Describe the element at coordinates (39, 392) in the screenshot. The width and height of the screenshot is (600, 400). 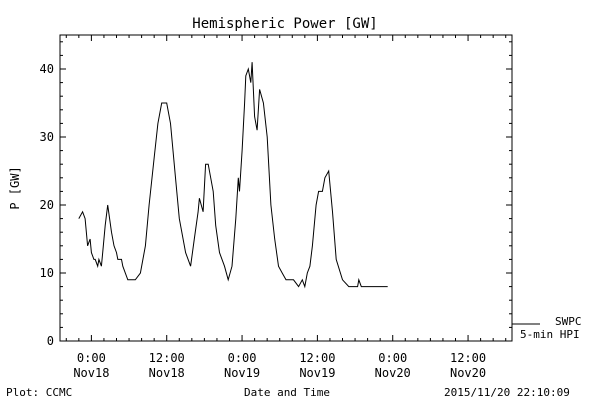
I see `footer-left: Plot: CCMC` at that location.